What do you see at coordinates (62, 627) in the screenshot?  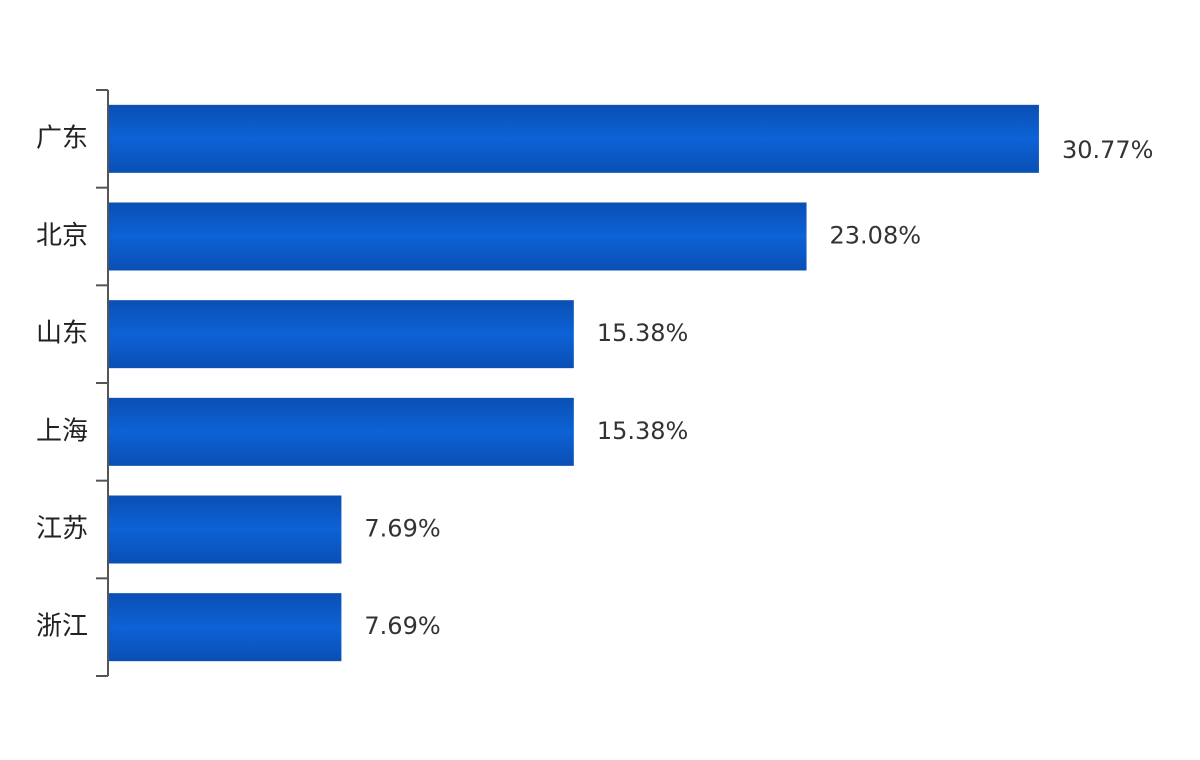 I see `category-label: 浙江` at bounding box center [62, 627].